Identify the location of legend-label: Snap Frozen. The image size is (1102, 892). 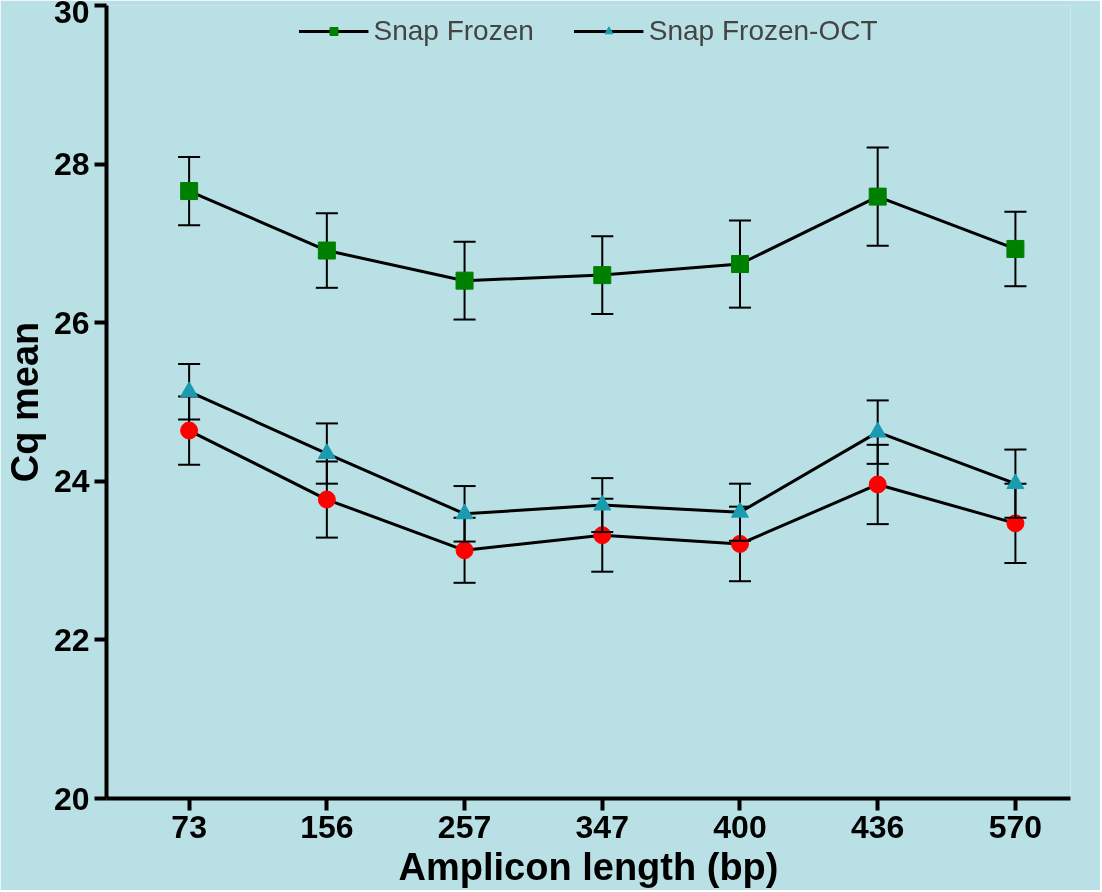
(453, 31).